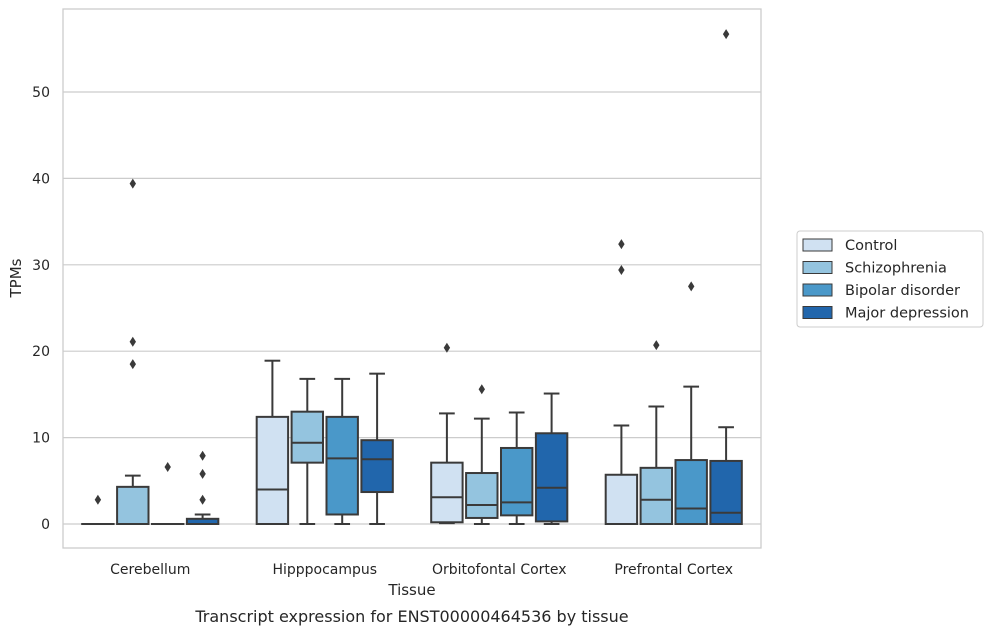 This screenshot has width=993, height=634. Describe the element at coordinates (324, 570) in the screenshot. I see `x-tick-label: Hipppocampus` at that location.